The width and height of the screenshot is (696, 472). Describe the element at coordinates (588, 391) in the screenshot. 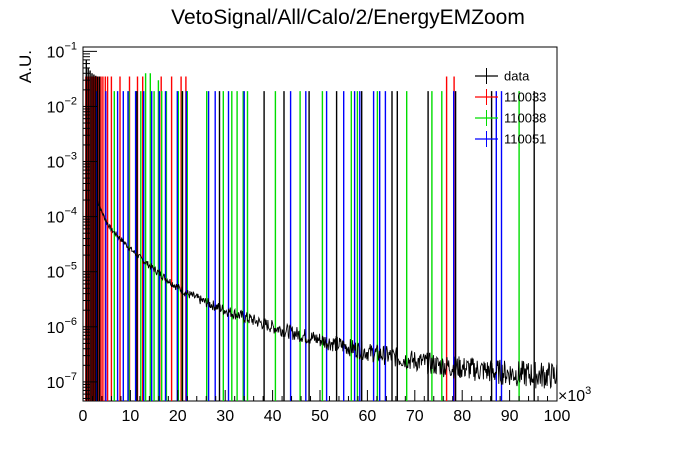

I see `x-multiplier-exponent: 3` at that location.